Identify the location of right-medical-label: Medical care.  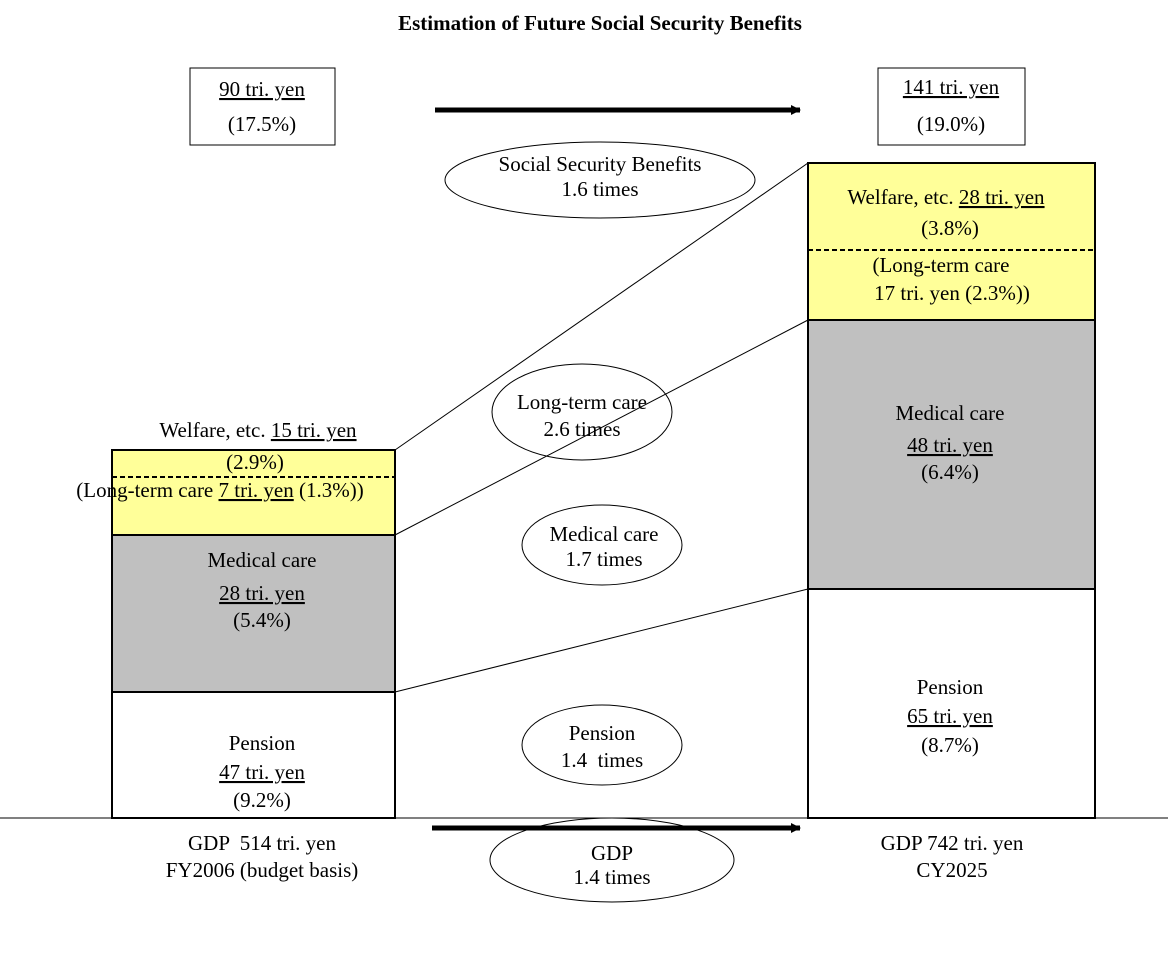
(949, 413).